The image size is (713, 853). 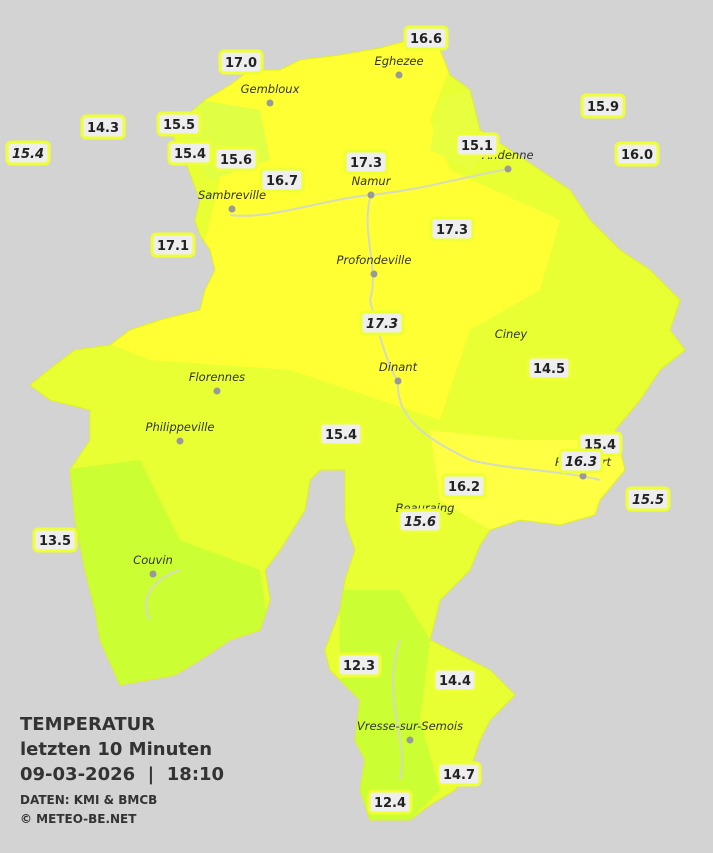 I want to click on station-value: 17.0, so click(x=241, y=63).